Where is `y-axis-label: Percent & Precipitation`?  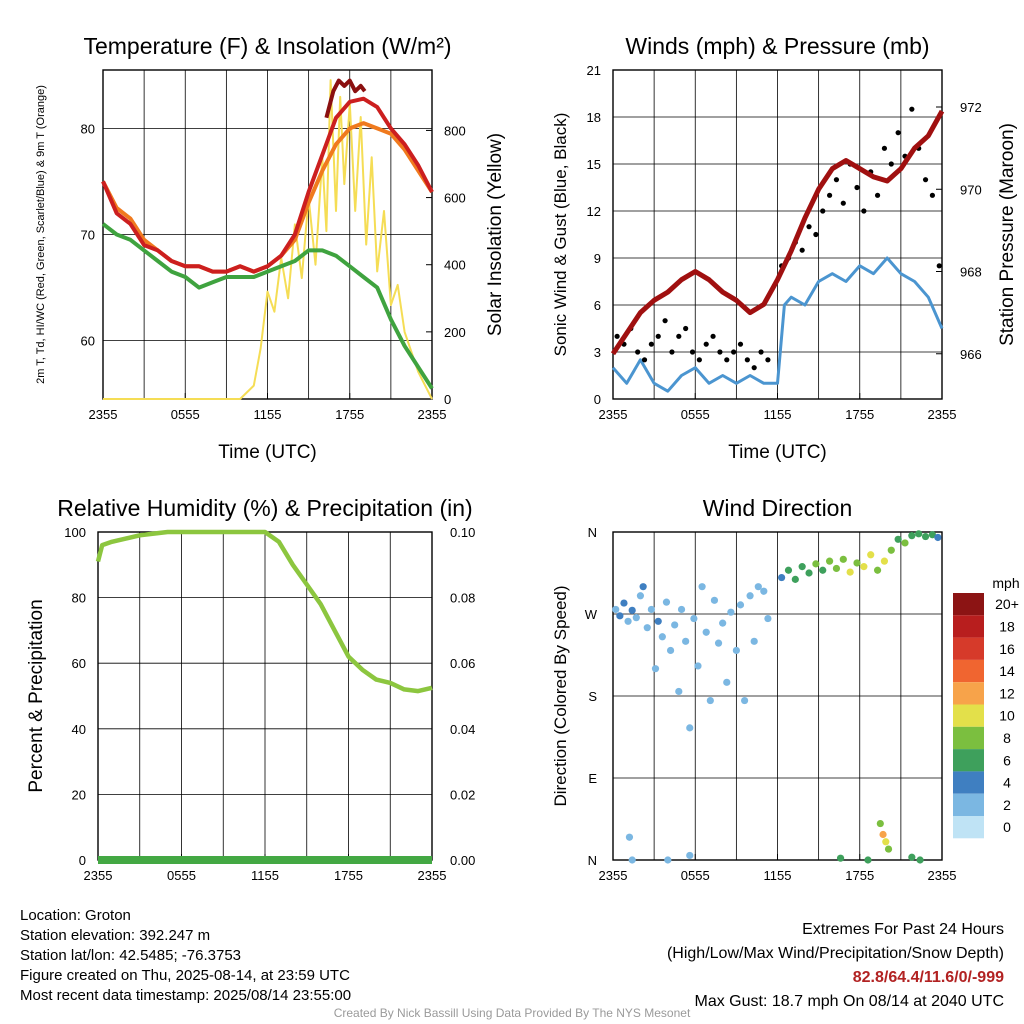
y-axis-label: Percent & Precipitation is located at coordinates (36, 695).